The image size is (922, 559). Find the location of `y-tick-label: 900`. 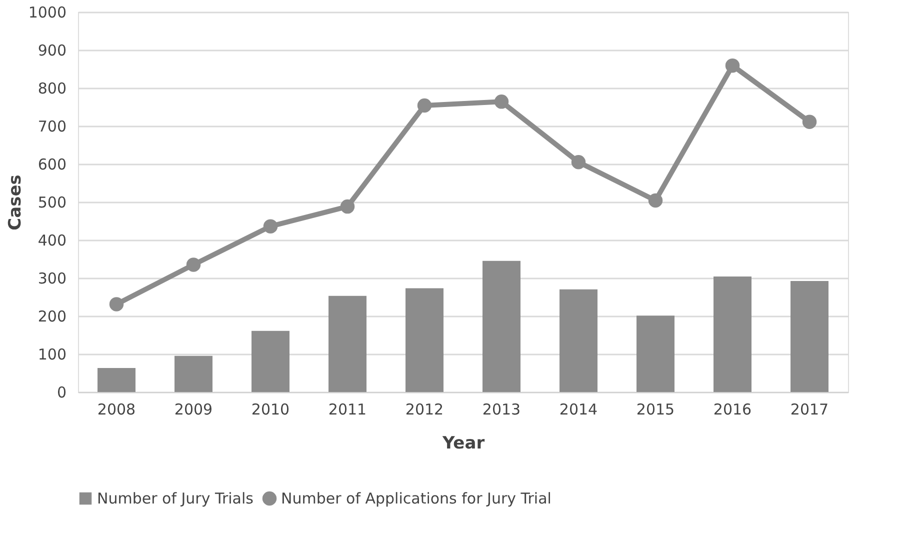

y-tick-label: 900 is located at coordinates (52, 51).